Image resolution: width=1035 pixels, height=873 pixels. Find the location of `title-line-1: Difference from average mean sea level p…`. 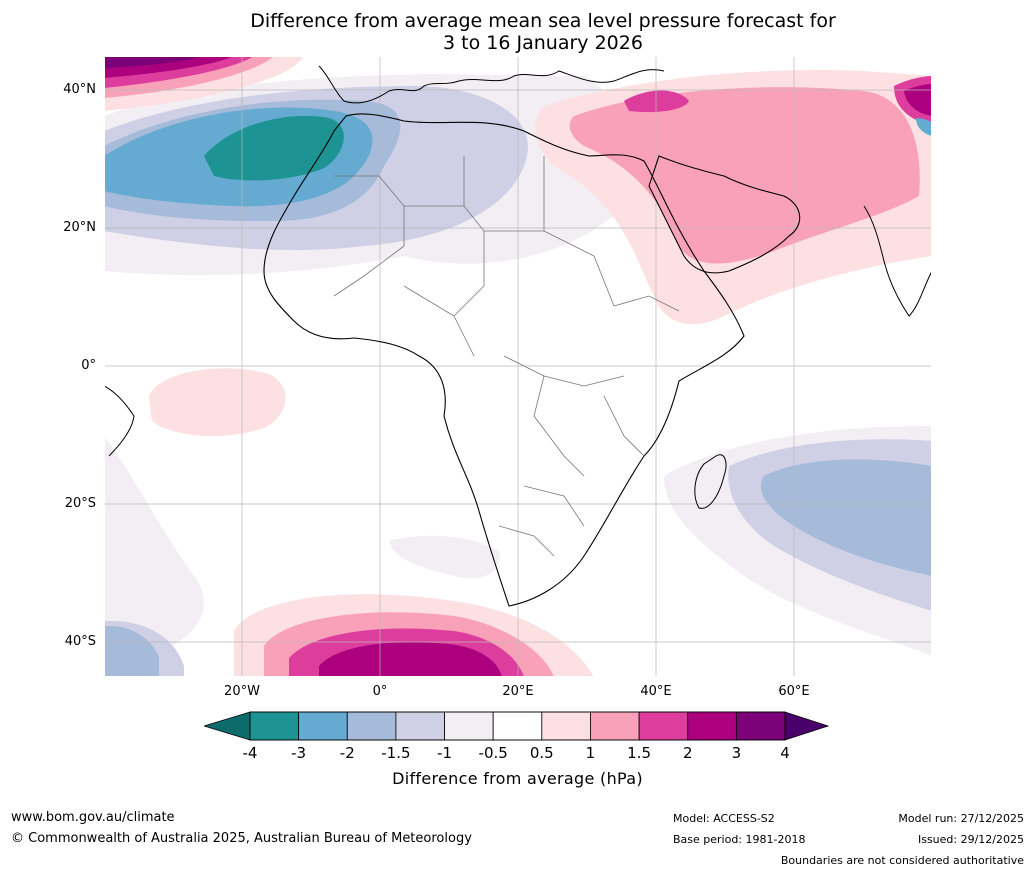

title-line-1: Difference from average mean sea level p… is located at coordinates (543, 21).